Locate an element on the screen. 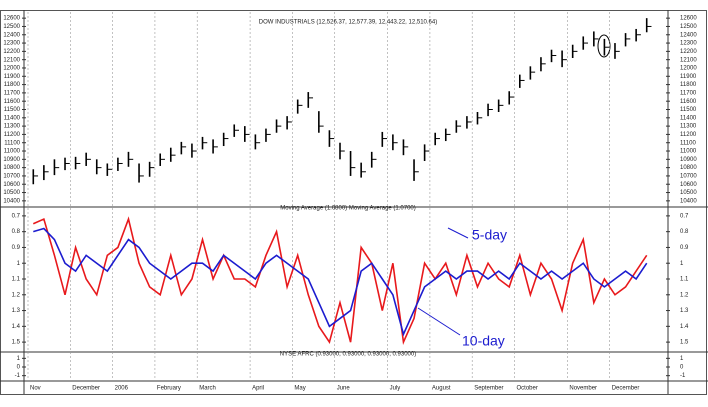 Image resolution: width=708 pixels, height=407 pixels. y-tick-label: 1.5 is located at coordinates (16, 343).